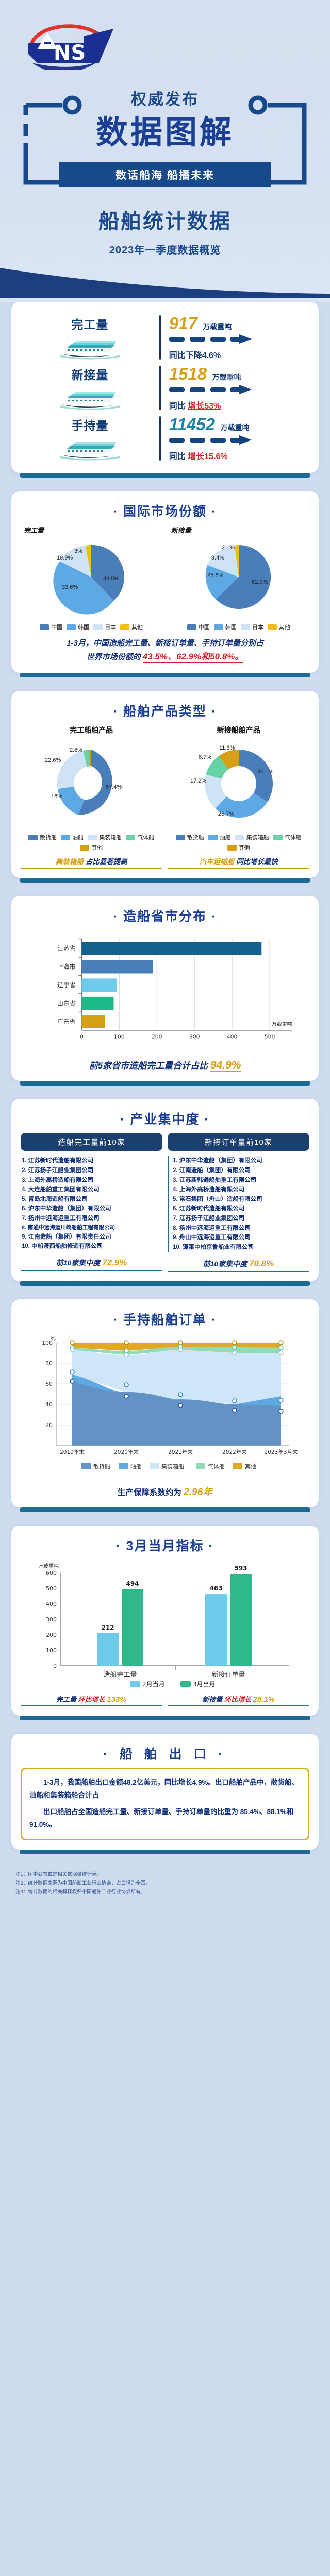  What do you see at coordinates (165, 1066) in the screenshot?
I see `province-note: 前5家省市造船完工量合计占比 94.9%` at bounding box center [165, 1066].